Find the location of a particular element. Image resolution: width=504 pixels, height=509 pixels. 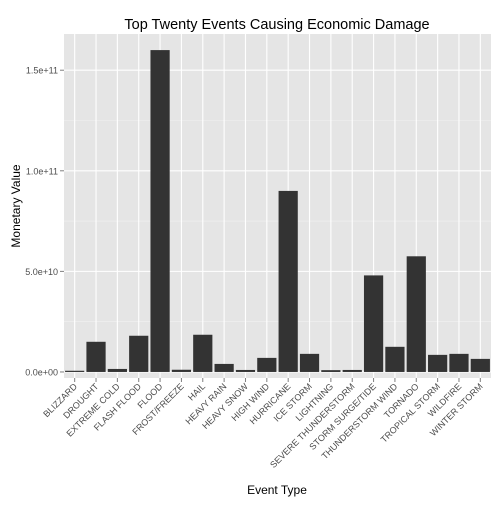

bar-severe-thunderstorm is located at coordinates (352, 371).